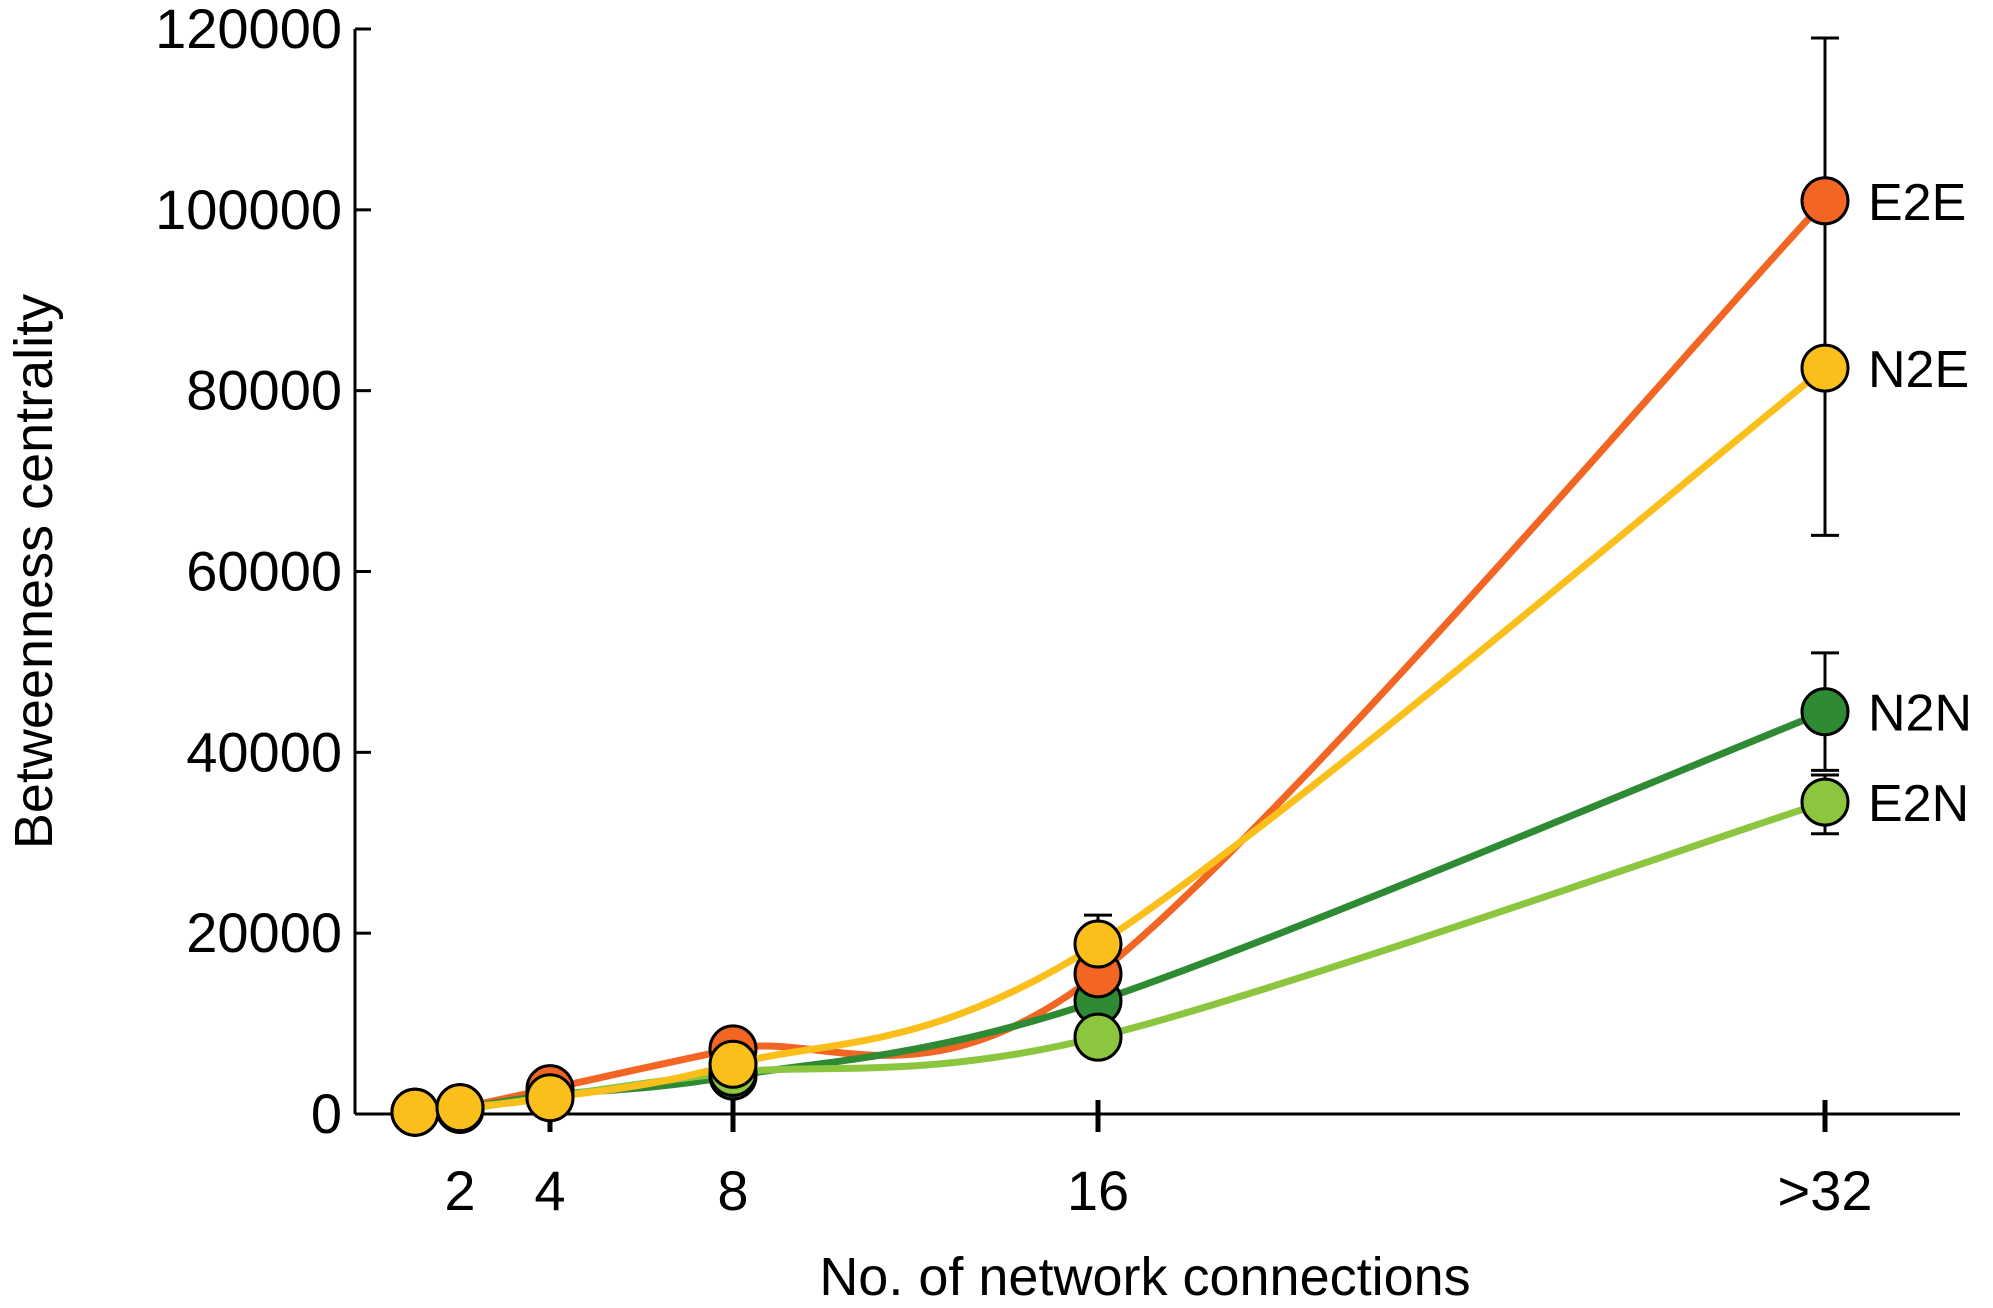 The width and height of the screenshot is (1993, 1308). Describe the element at coordinates (34, 571) in the screenshot. I see `y-axis-title: Betweenness centrality` at that location.